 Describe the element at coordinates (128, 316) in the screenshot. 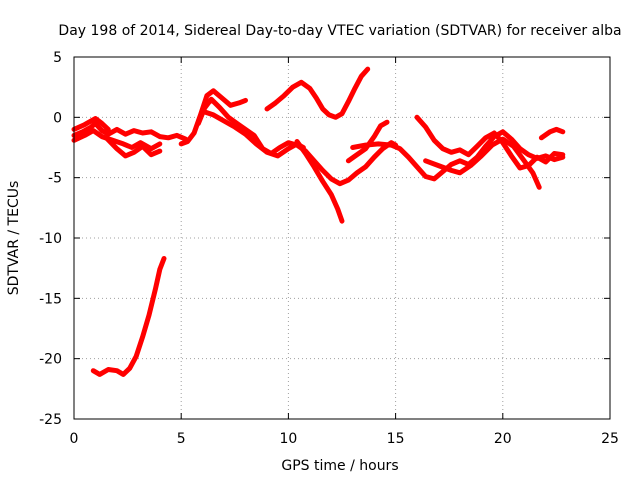

I see `series-line-low-track` at that location.